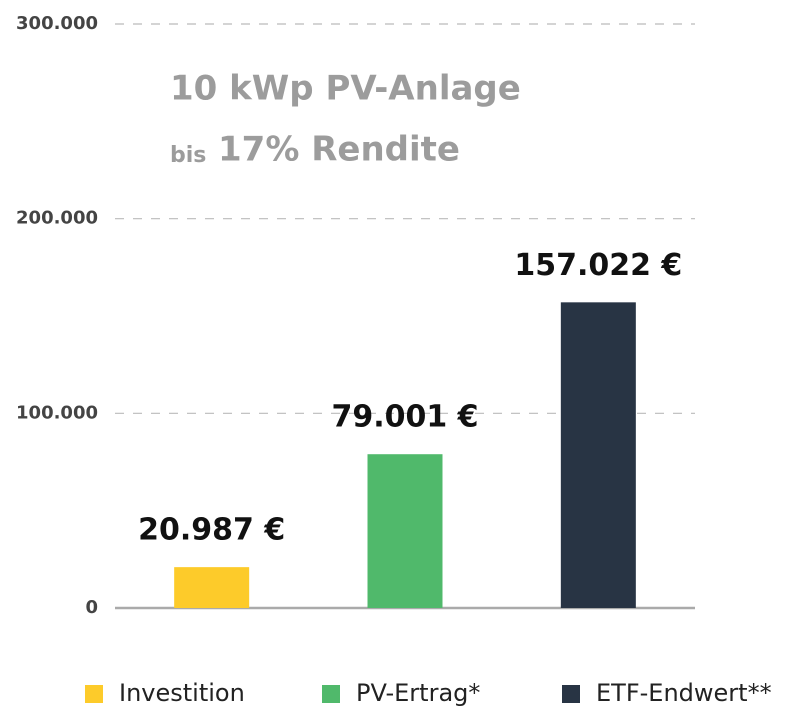 The height and width of the screenshot is (709, 801). Describe the element at coordinates (339, 150) in the screenshot. I see `subtitle: 17% Rendite` at that location.